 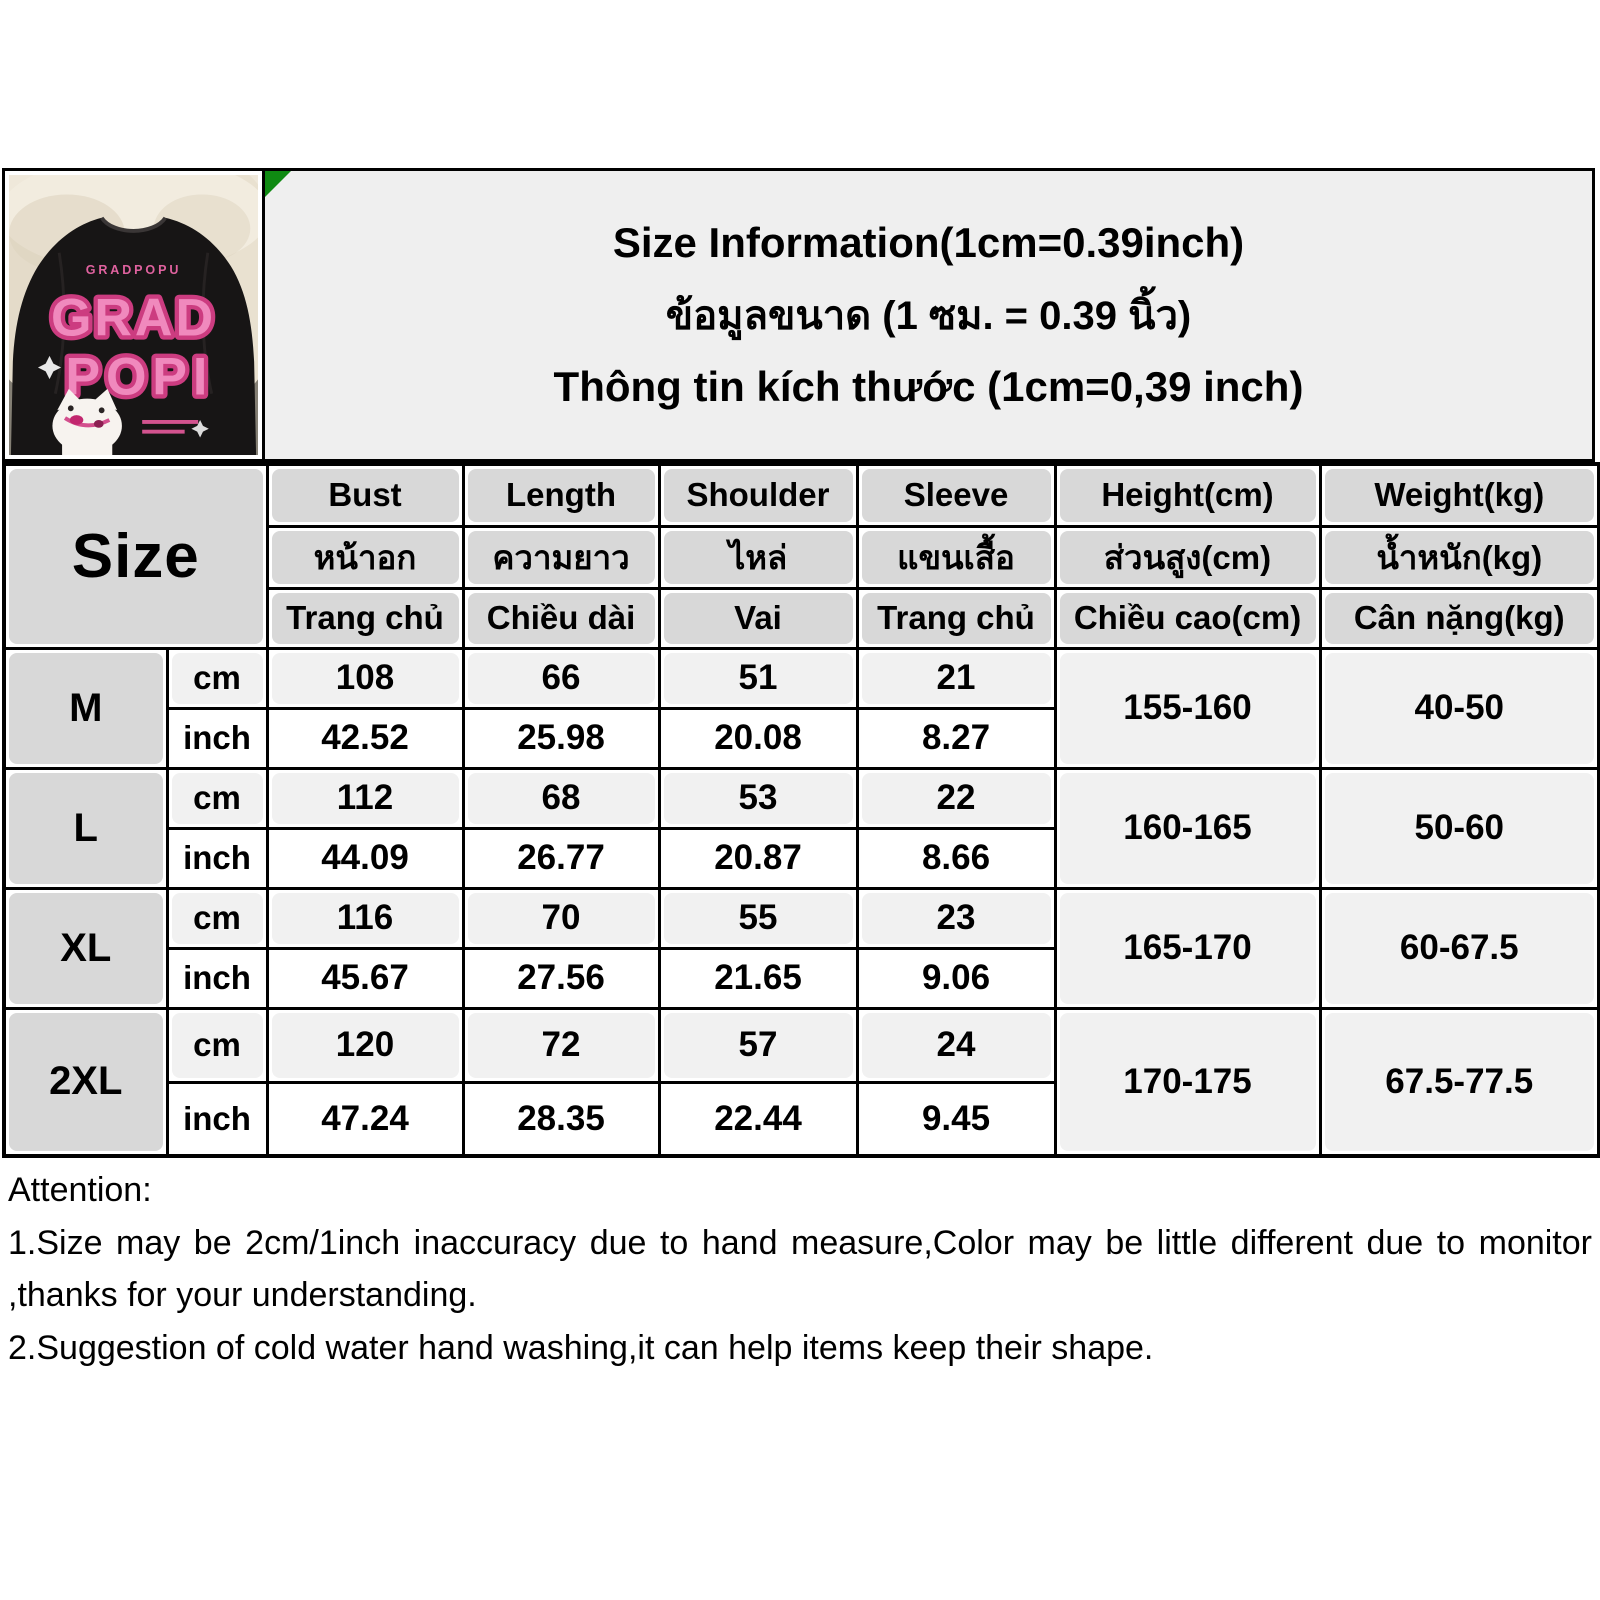 I want to click on value-cell: 68, so click(x=561, y=798).